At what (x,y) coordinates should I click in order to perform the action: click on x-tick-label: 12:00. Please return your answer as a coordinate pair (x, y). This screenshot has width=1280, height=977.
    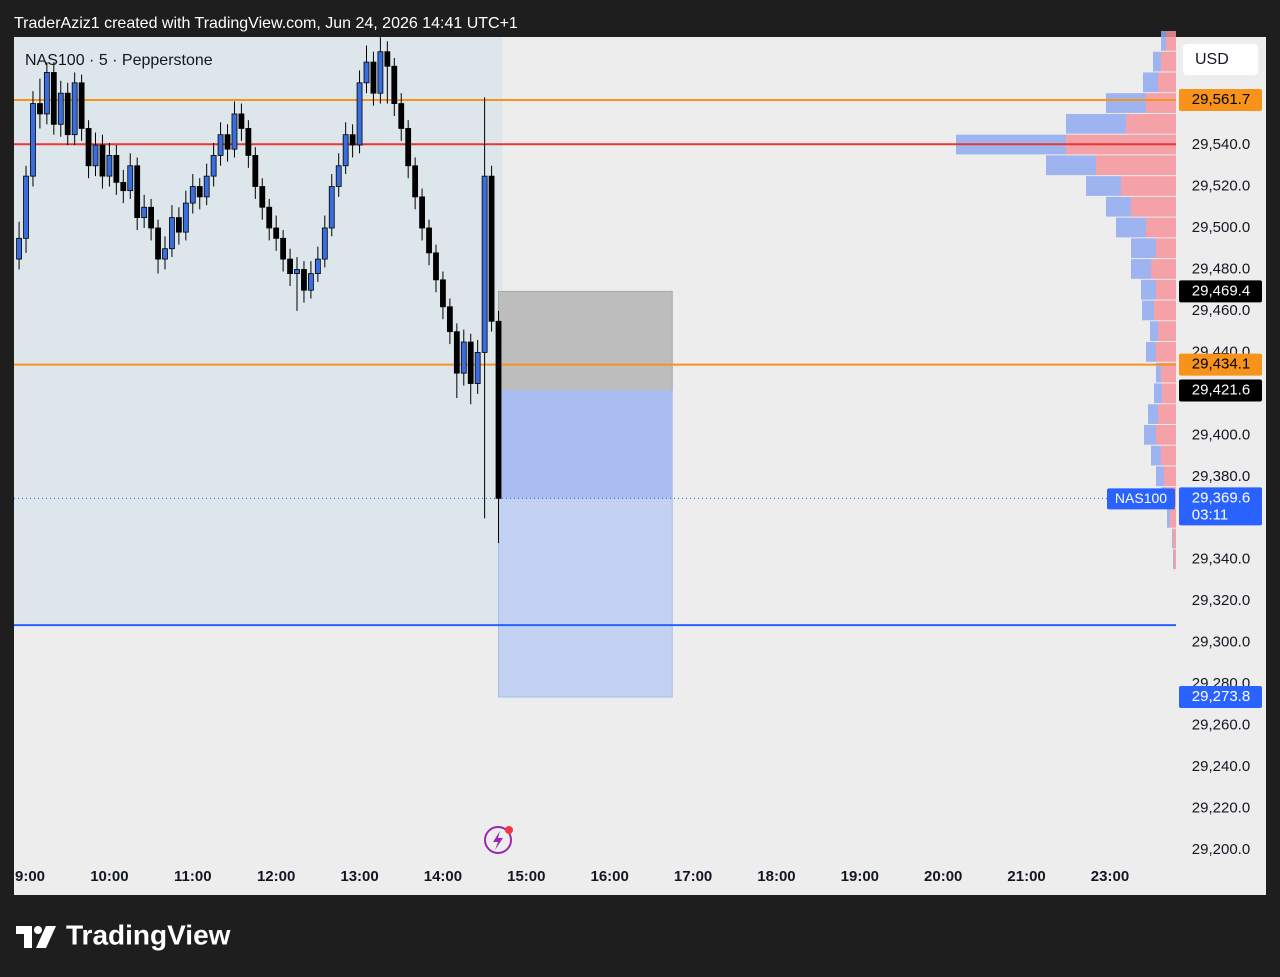
    Looking at the image, I should click on (276, 876).